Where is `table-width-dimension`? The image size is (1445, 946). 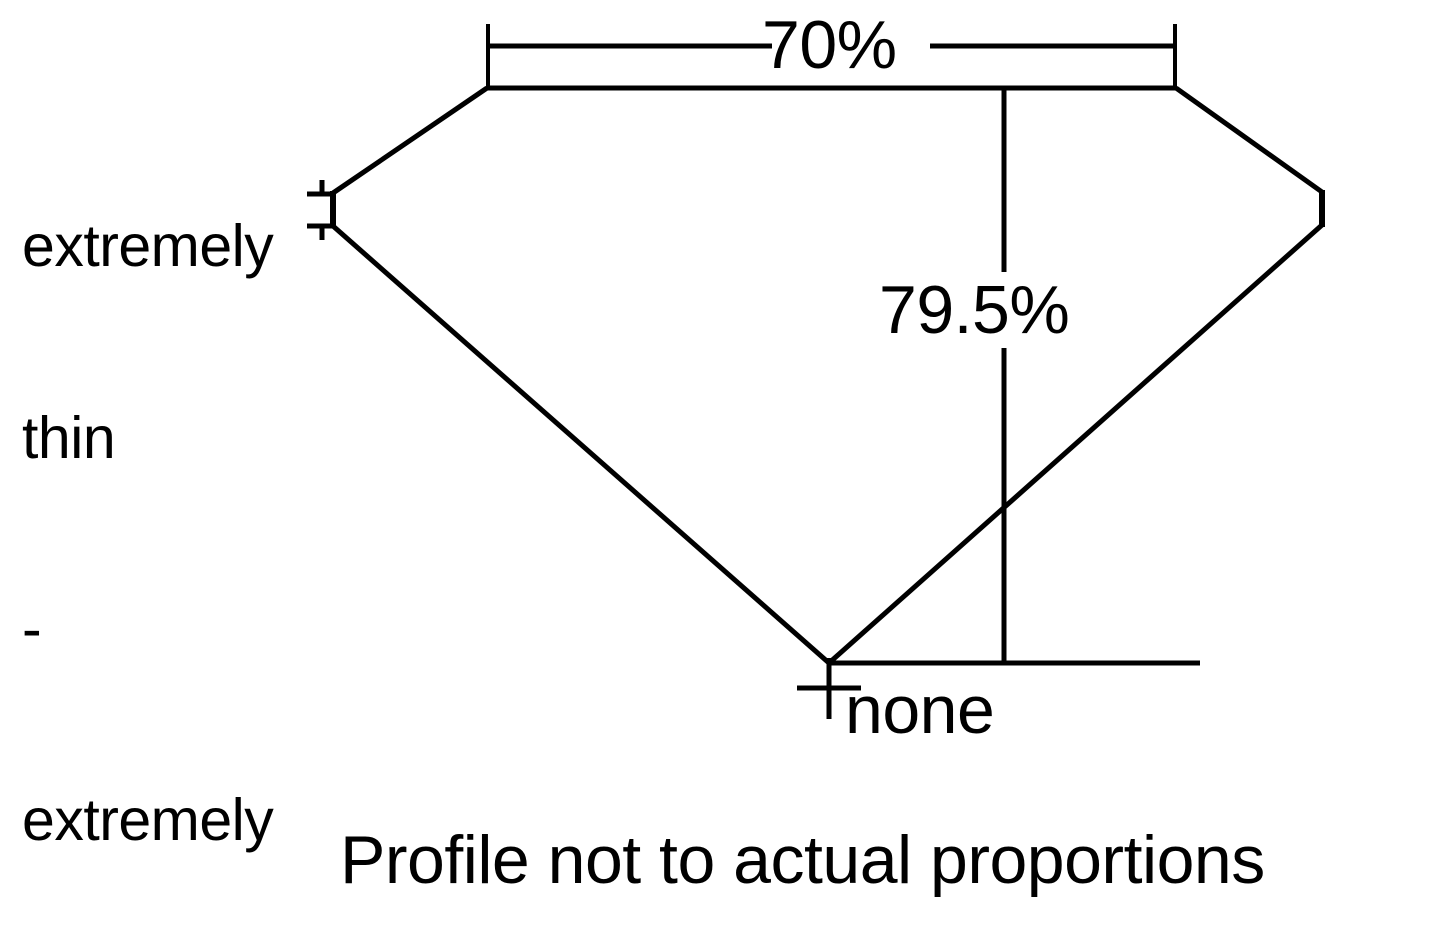
table-width-dimension is located at coordinates (831, 57).